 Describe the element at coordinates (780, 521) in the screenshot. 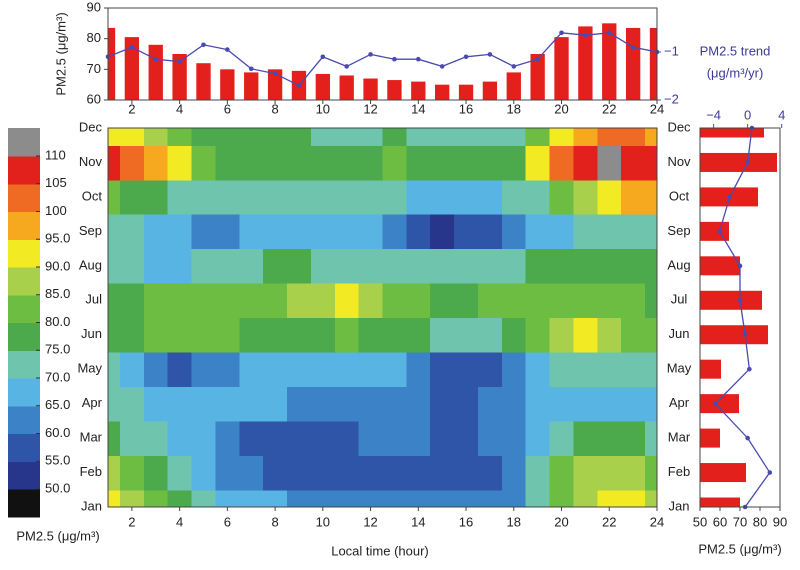

I see `x-tick-label: 90` at that location.